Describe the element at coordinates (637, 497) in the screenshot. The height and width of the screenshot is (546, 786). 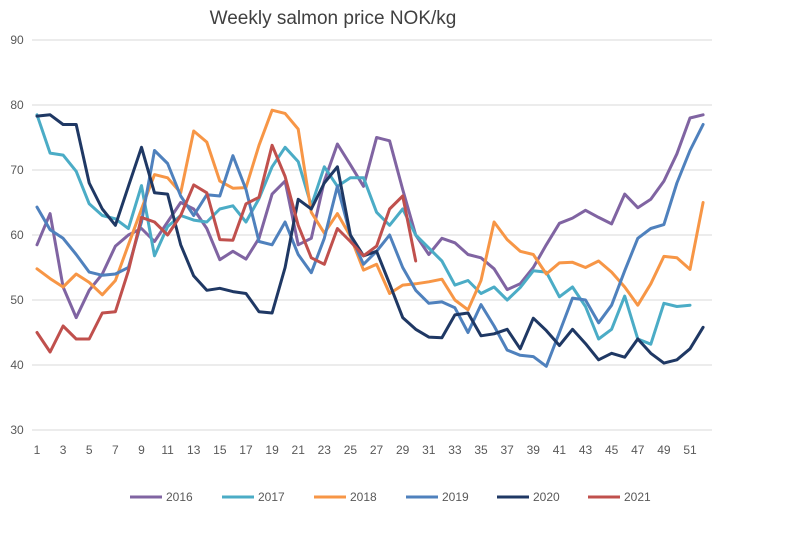
I see `legend-label-2021: 2021` at that location.